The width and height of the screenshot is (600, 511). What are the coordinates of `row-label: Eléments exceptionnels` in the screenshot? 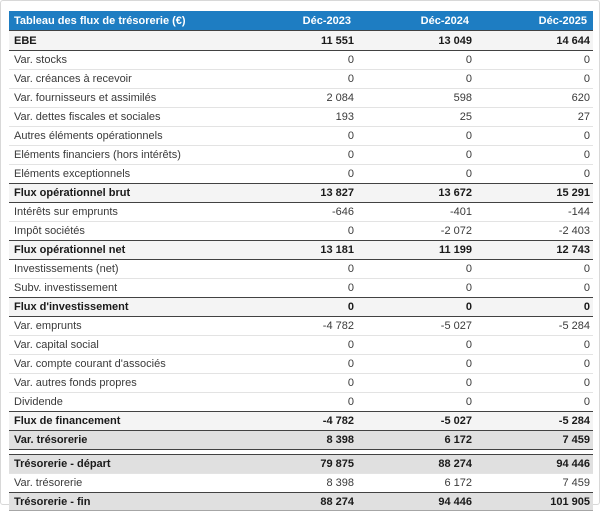 It's located at (72, 174).